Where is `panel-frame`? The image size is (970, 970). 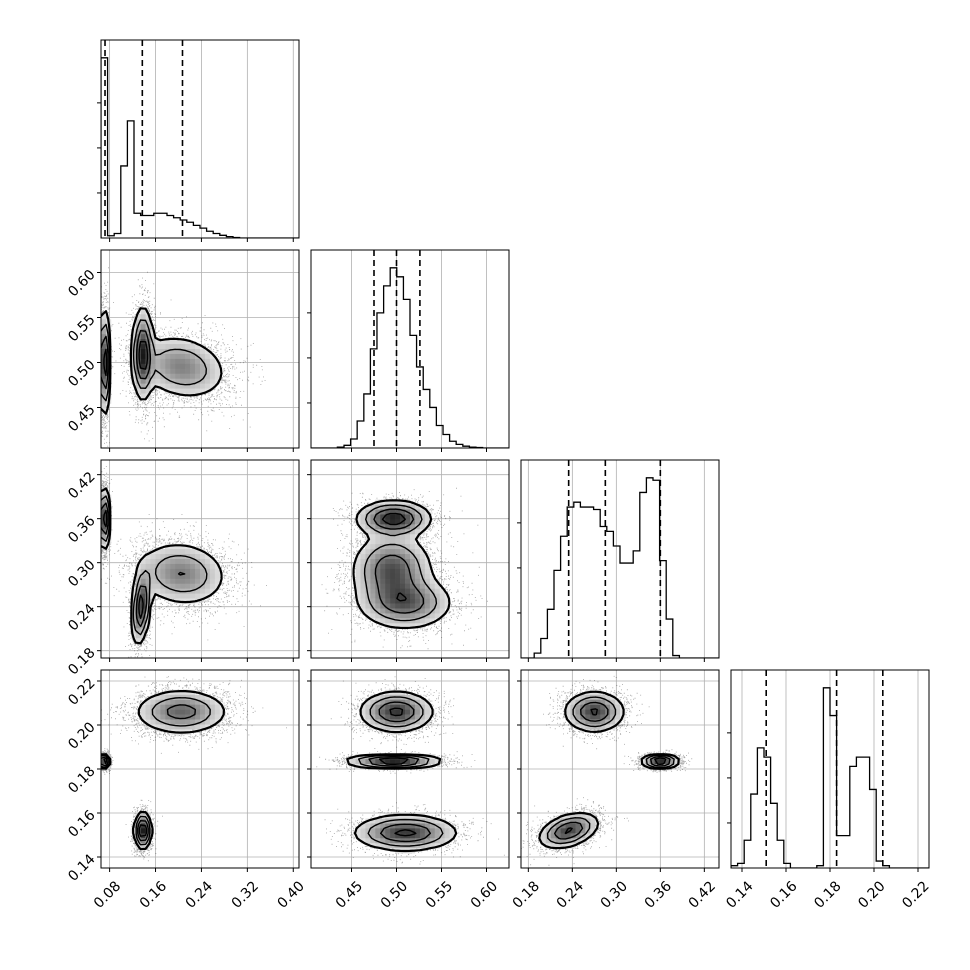
panel-frame is located at coordinates (620, 559).